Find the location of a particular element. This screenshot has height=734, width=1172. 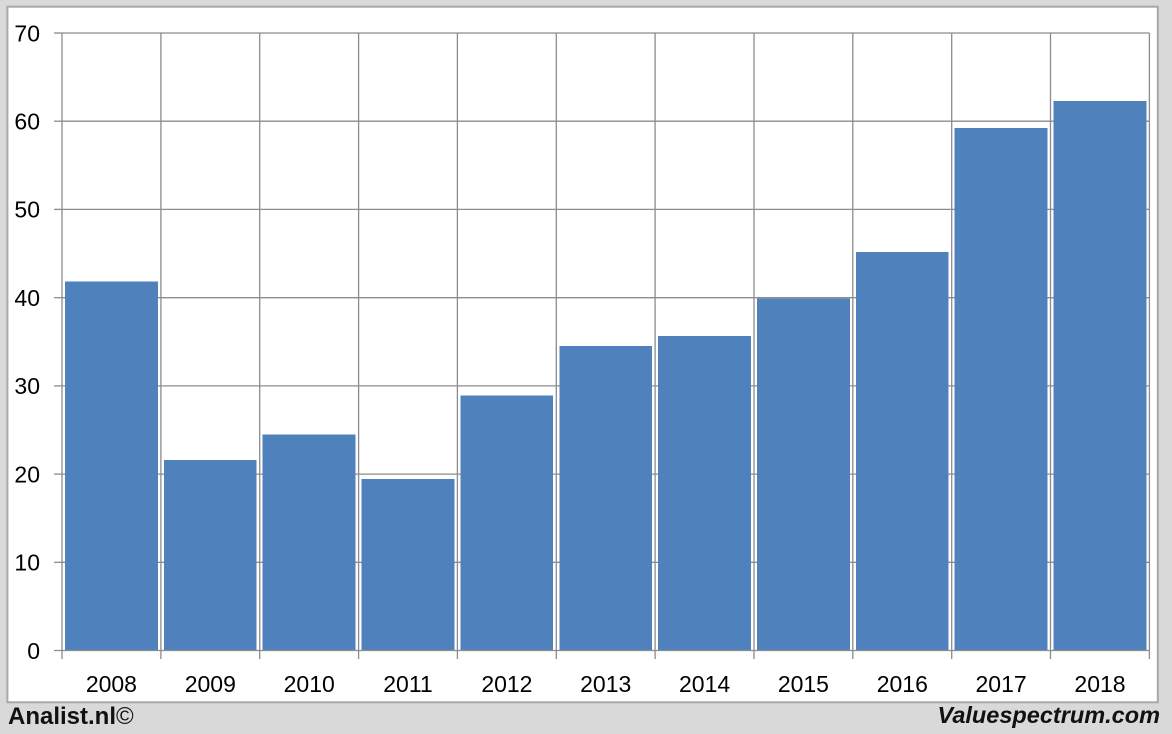

svg-text: 70 is located at coordinates (27, 33).